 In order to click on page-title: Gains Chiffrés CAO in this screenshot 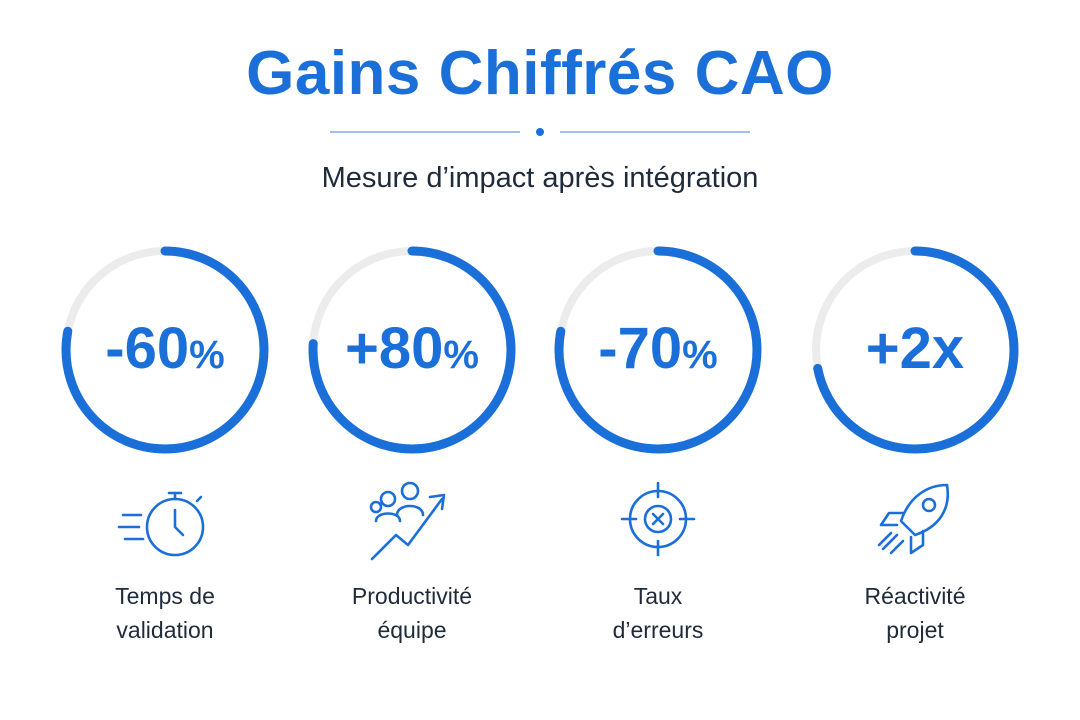, I will do `click(540, 73)`.